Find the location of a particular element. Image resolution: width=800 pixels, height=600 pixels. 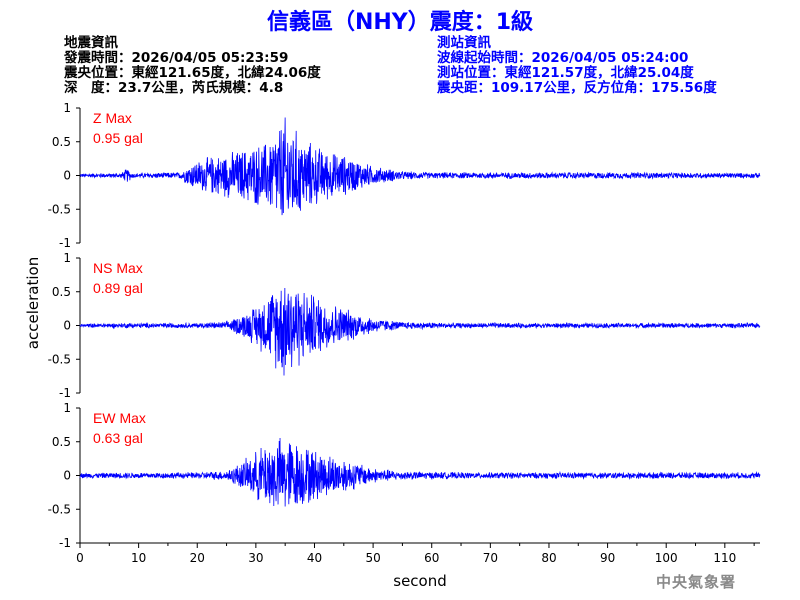

x-tick-label: 50 is located at coordinates (372, 558).